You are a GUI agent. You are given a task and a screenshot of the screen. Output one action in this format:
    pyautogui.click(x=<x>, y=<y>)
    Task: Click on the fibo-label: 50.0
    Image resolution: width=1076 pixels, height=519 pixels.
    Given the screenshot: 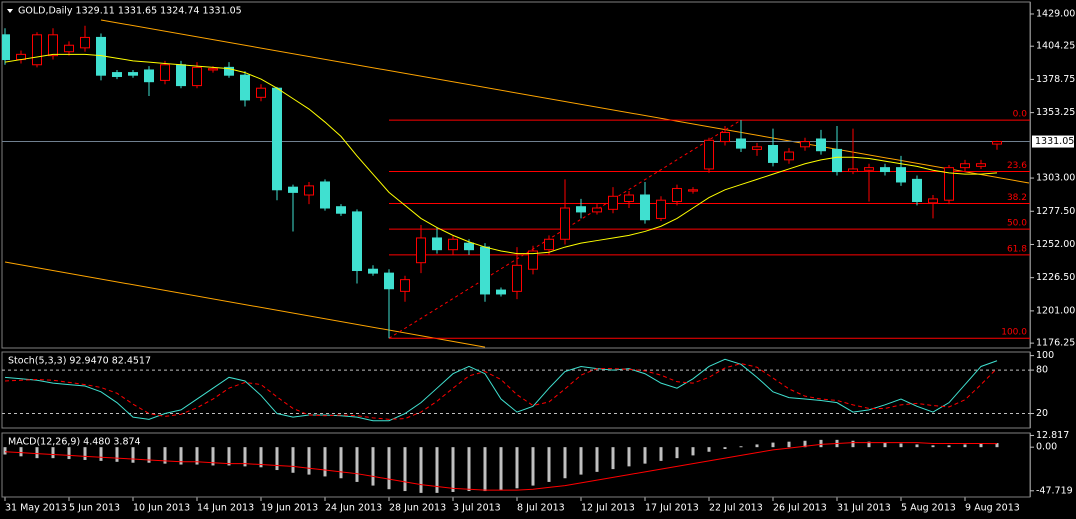 What is the action you would take?
    pyautogui.click(x=1017, y=224)
    